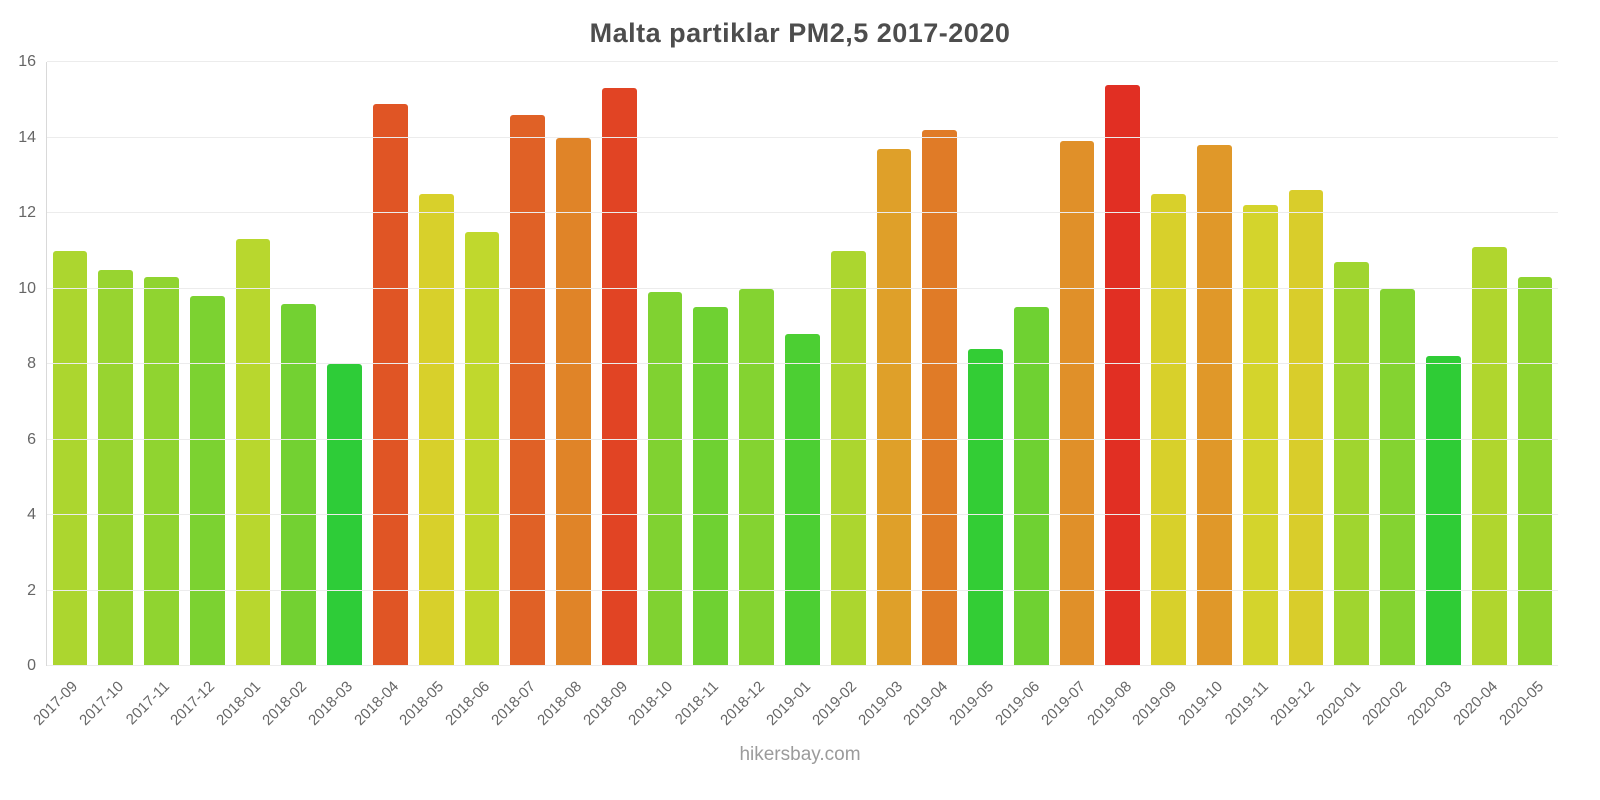  I want to click on x-tick-label: 2018-02, so click(285, 703).